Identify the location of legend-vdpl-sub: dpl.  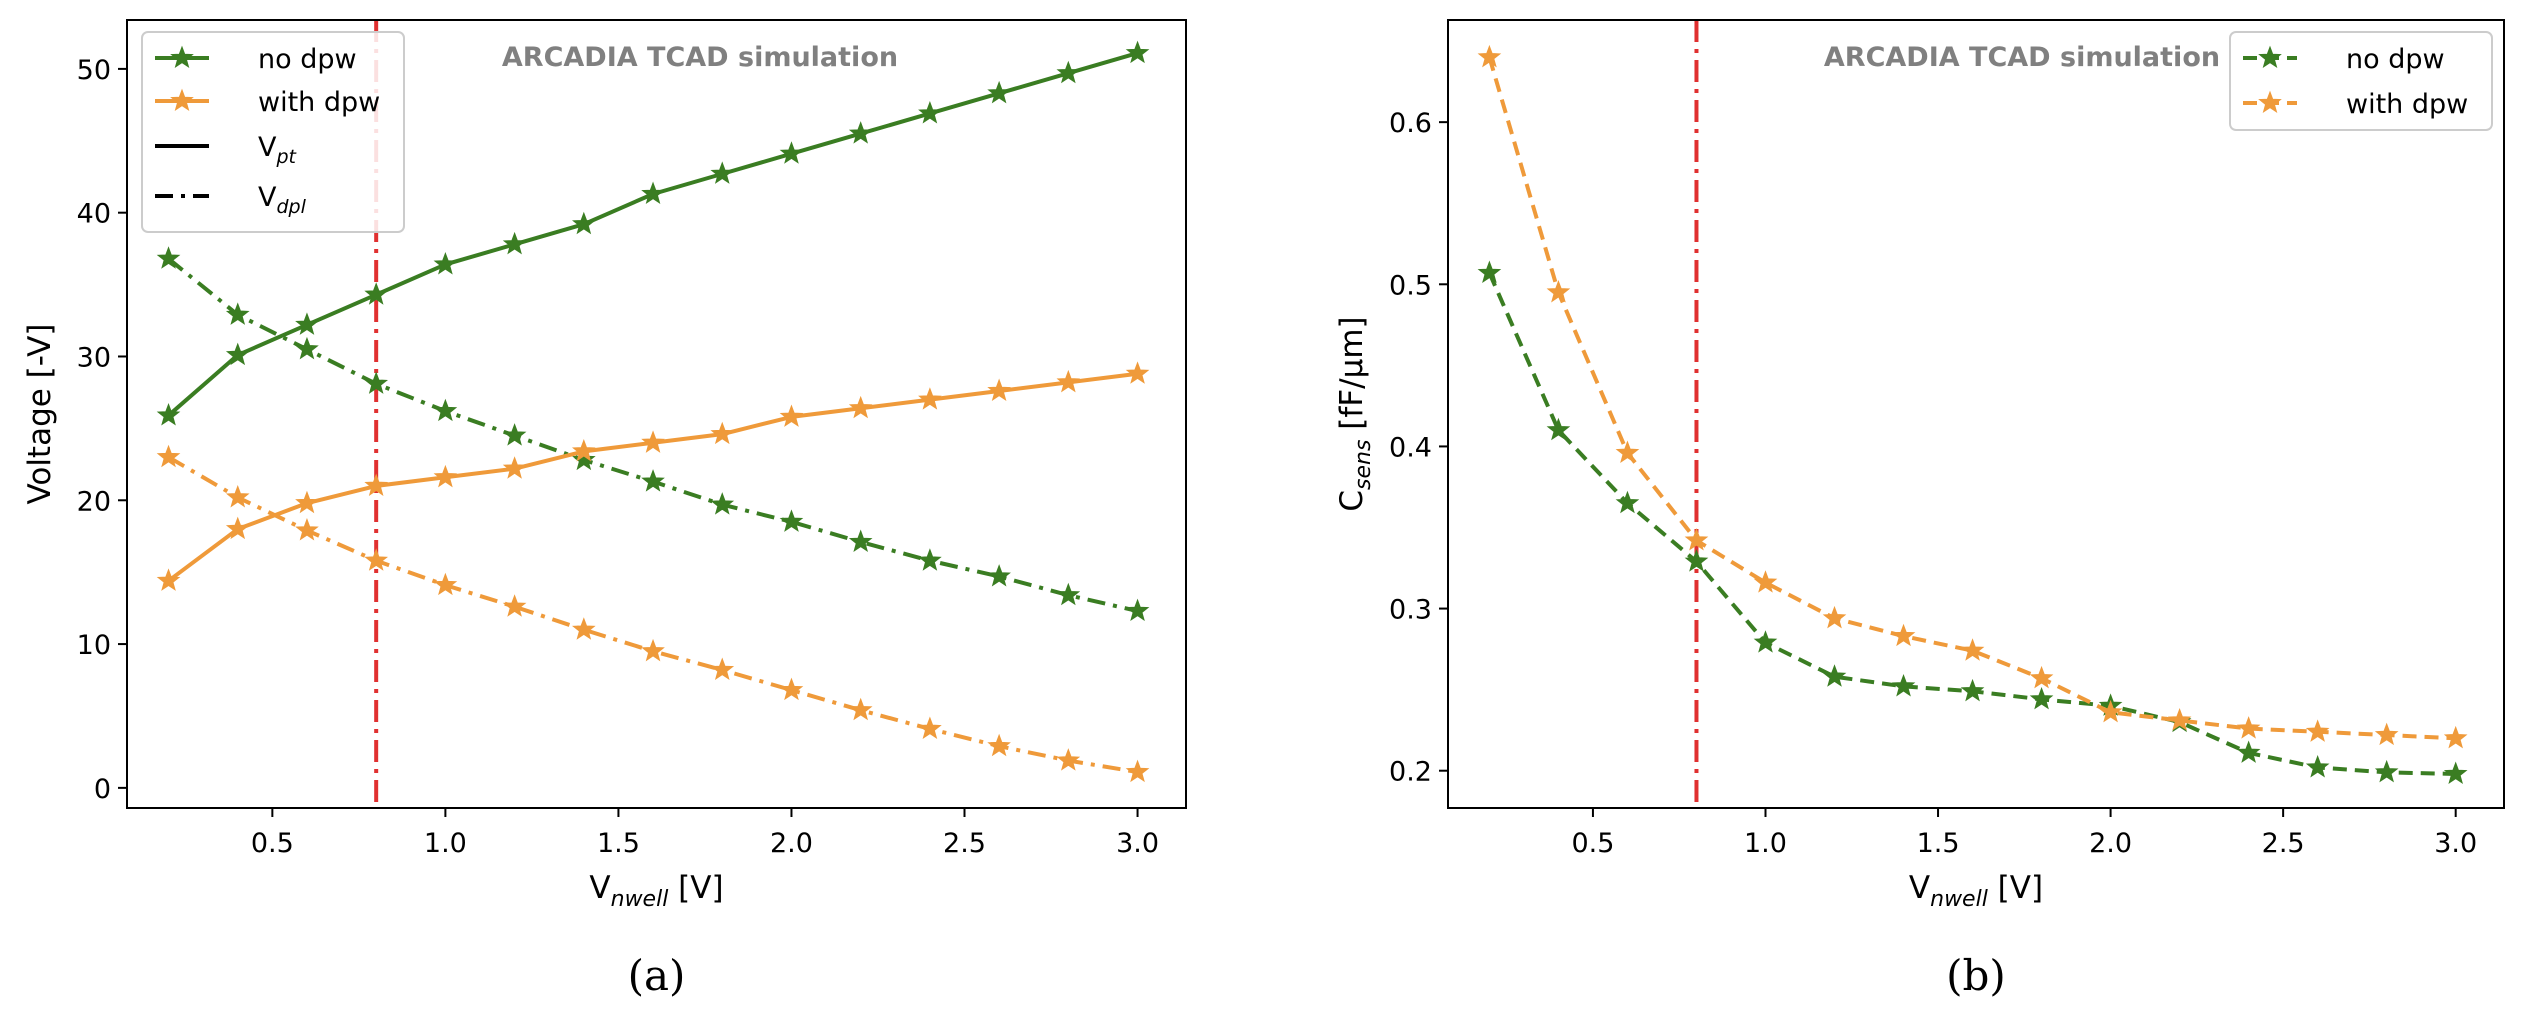
(291, 207).